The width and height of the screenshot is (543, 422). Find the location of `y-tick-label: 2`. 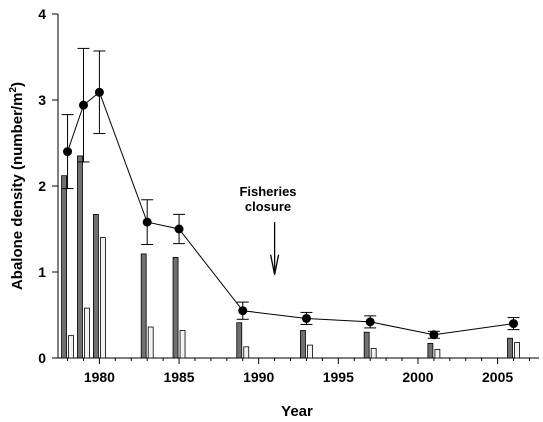

y-tick-label: 2 is located at coordinates (42, 186).